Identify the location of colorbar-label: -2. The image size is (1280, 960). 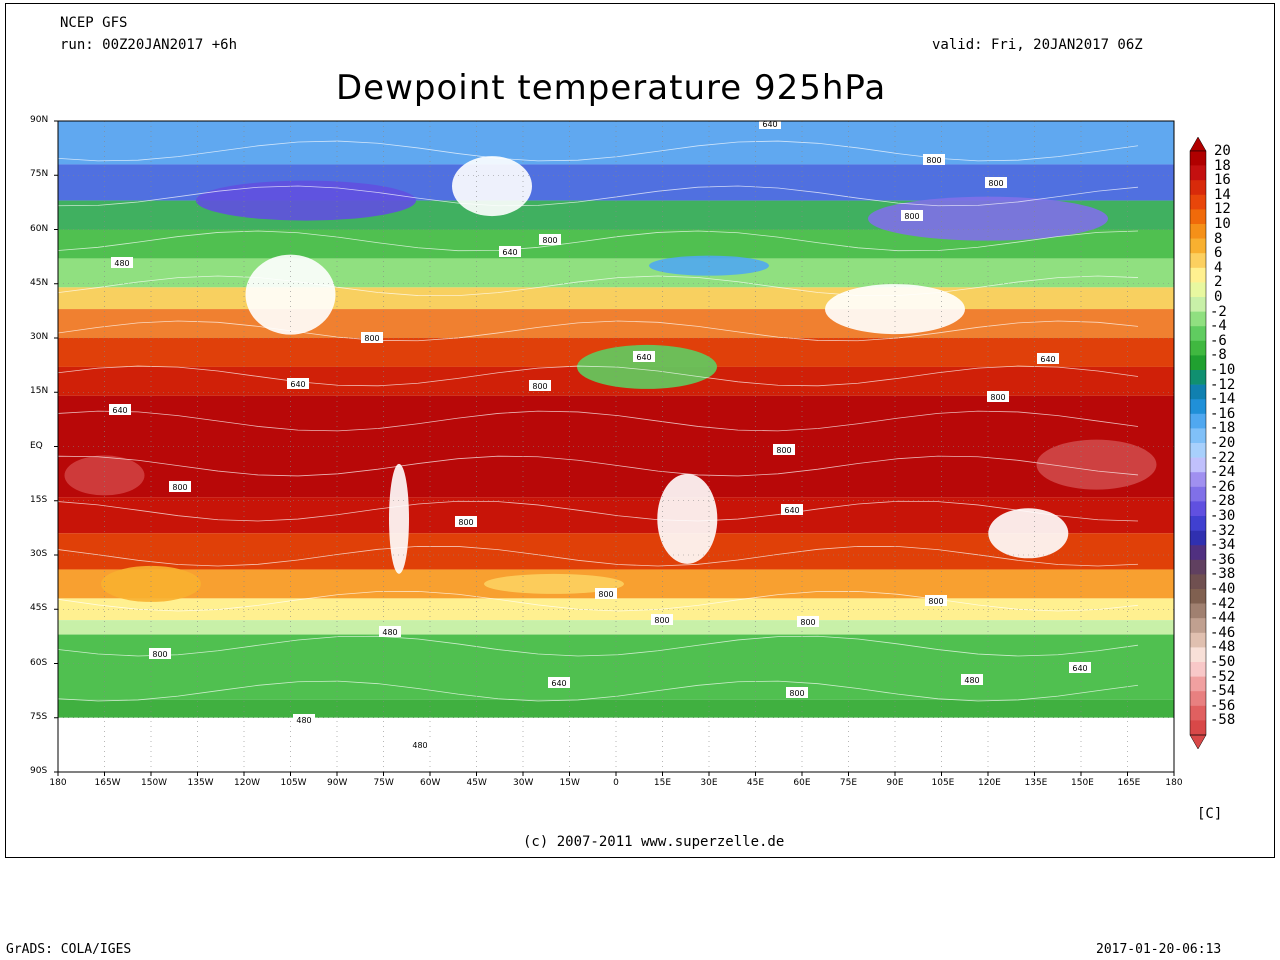
(1218, 311).